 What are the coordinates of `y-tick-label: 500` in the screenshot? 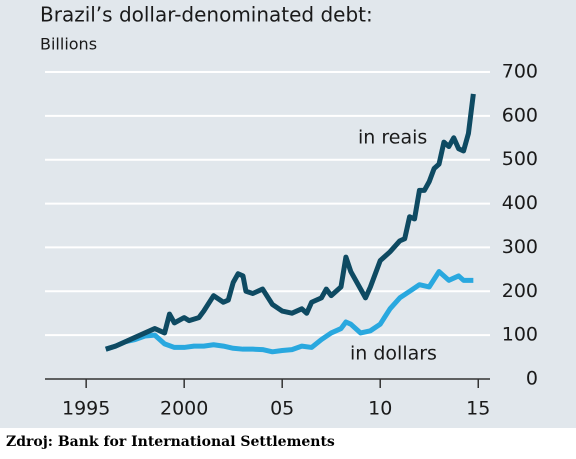 It's located at (520, 159).